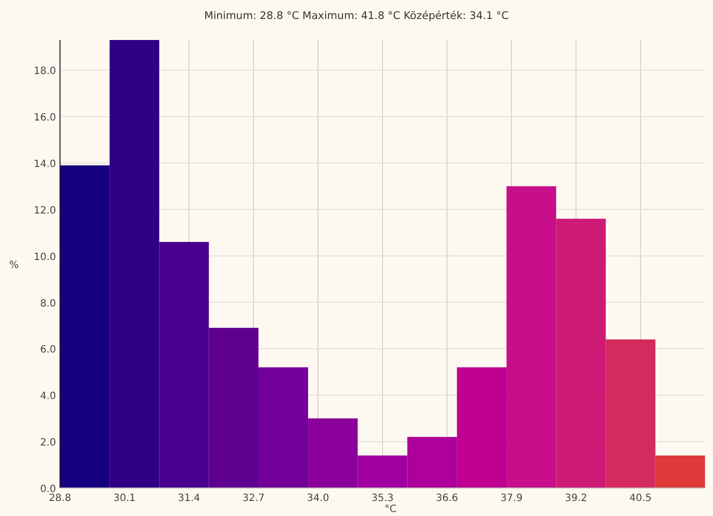 The width and height of the screenshot is (713, 516). Describe the element at coordinates (390, 509) in the screenshot. I see `x-axis-title: °C` at that location.